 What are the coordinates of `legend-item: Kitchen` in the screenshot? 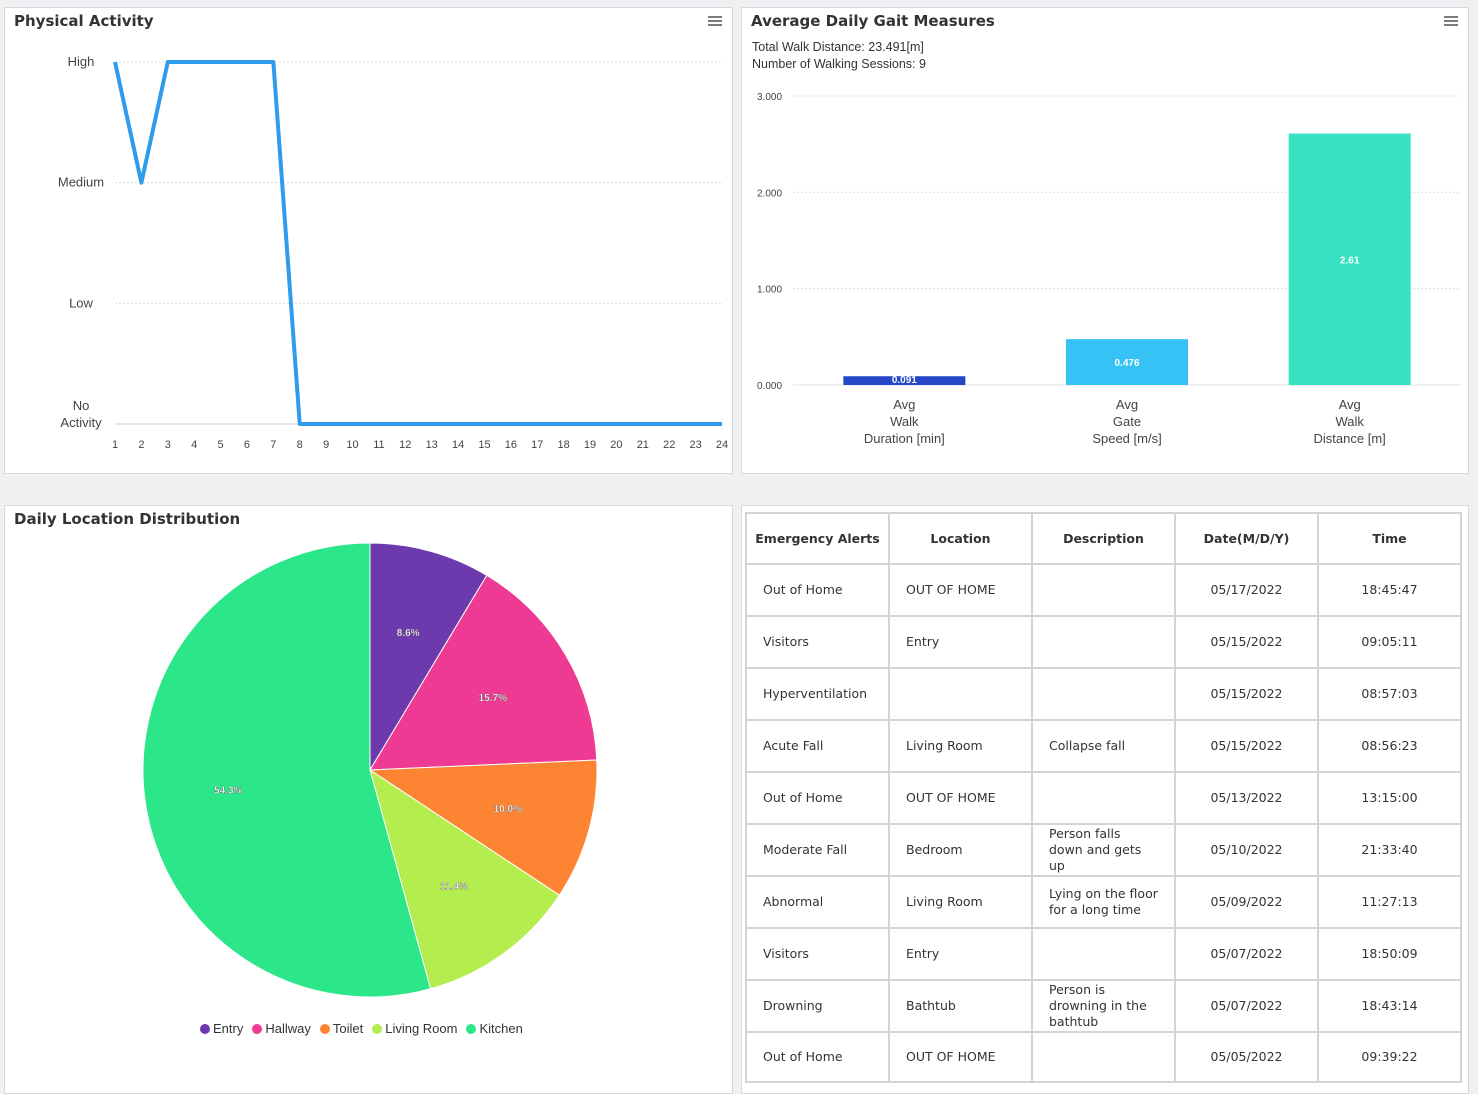 It's located at (494, 1028).